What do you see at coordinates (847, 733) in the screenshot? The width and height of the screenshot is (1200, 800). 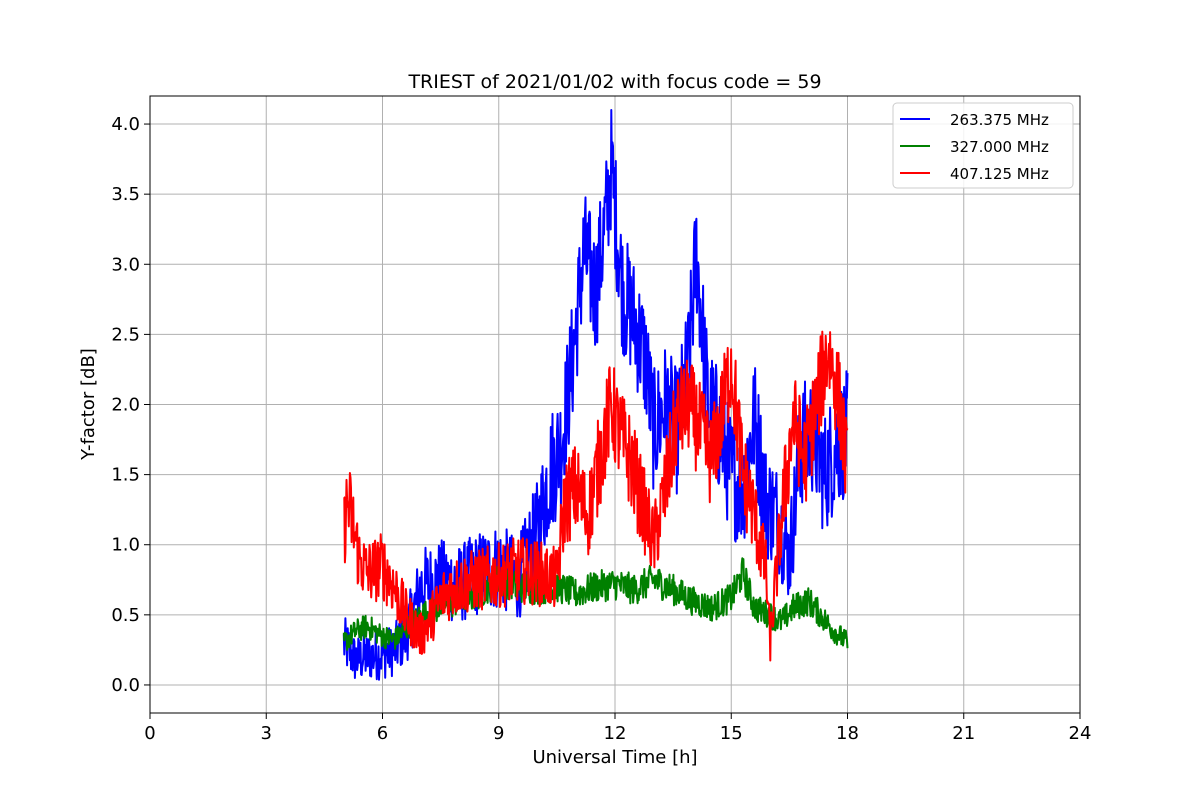 I see `x-tick-label: 18` at bounding box center [847, 733].